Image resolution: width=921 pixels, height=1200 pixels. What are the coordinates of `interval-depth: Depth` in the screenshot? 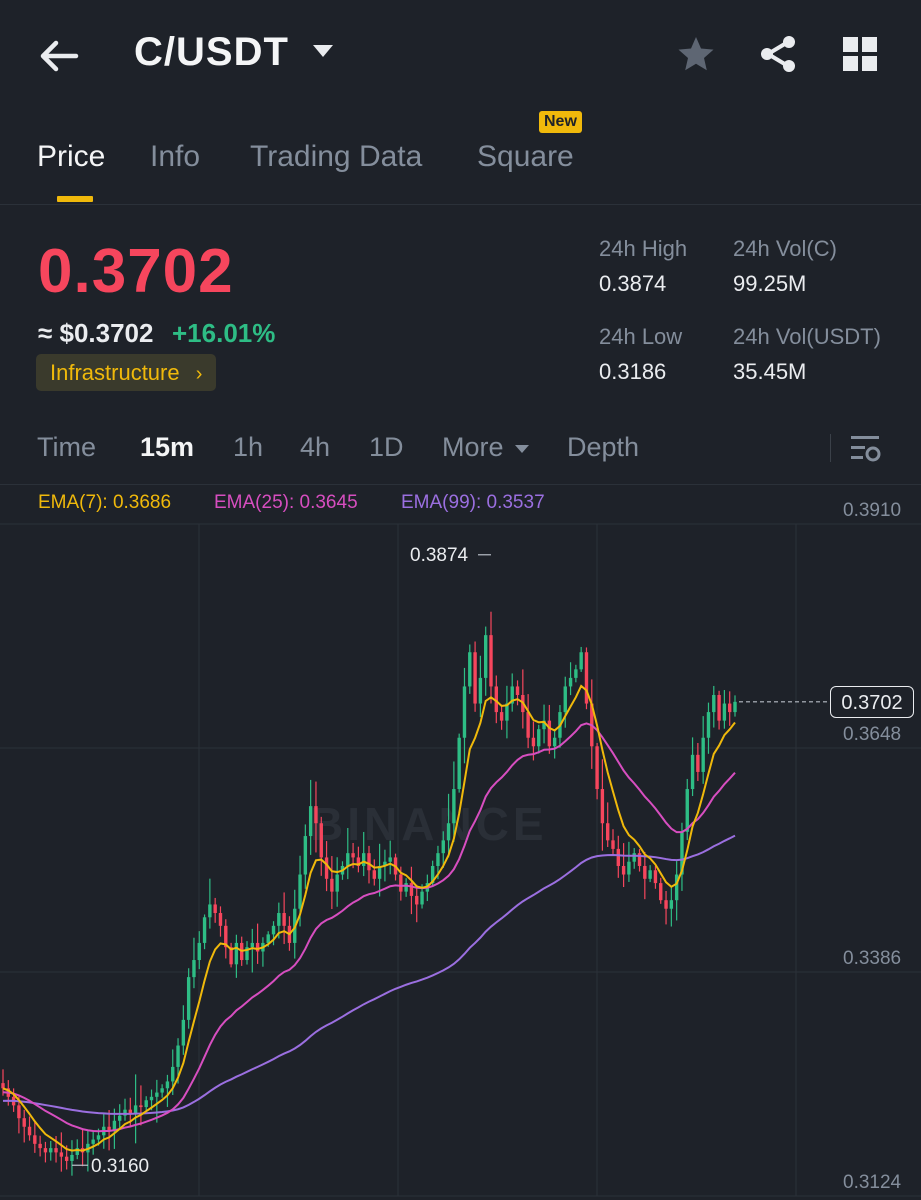 It's located at (603, 447).